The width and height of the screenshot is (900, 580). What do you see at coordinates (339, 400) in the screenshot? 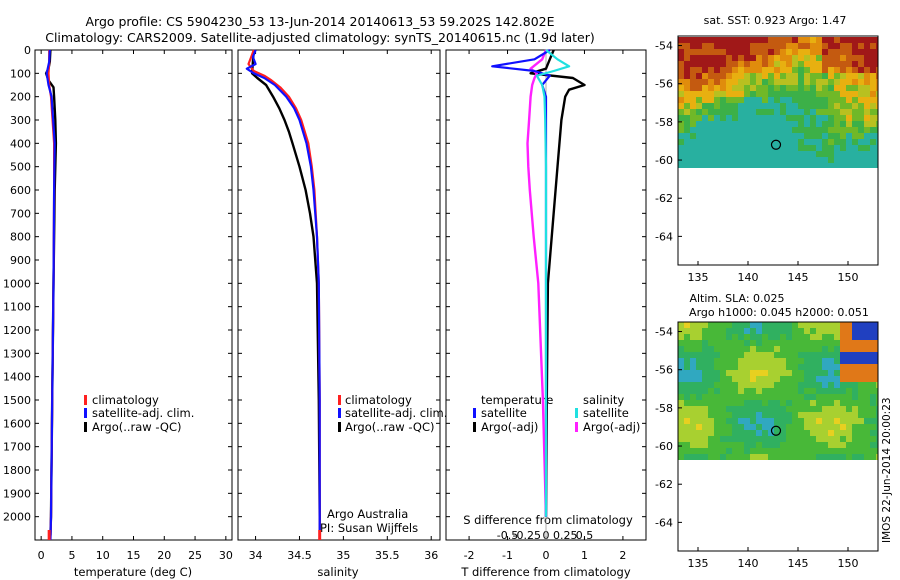
I see `sal-legend-climatology-swatch` at bounding box center [339, 400].